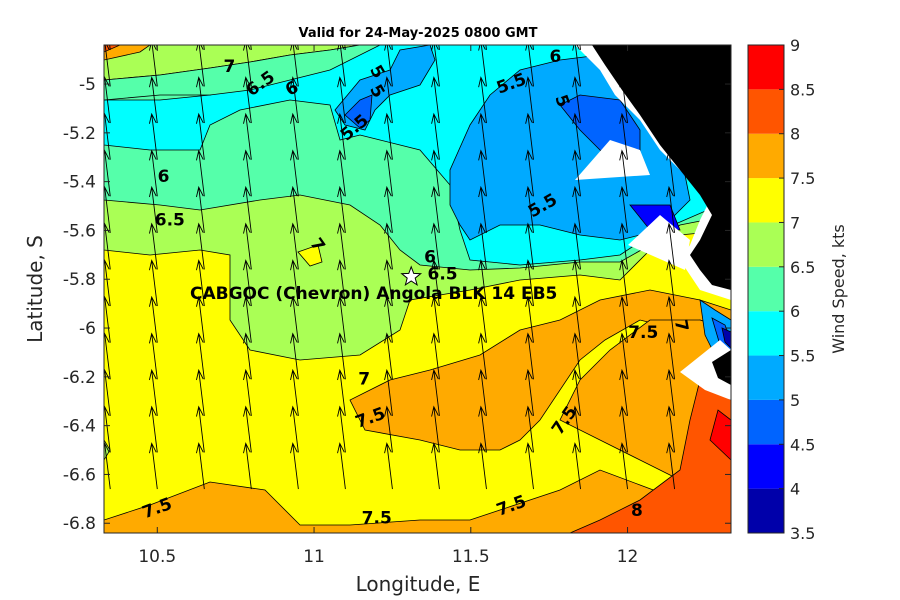 The width and height of the screenshot is (900, 600). Describe the element at coordinates (314, 557) in the screenshot. I see `x-tick-label: 11` at that location.